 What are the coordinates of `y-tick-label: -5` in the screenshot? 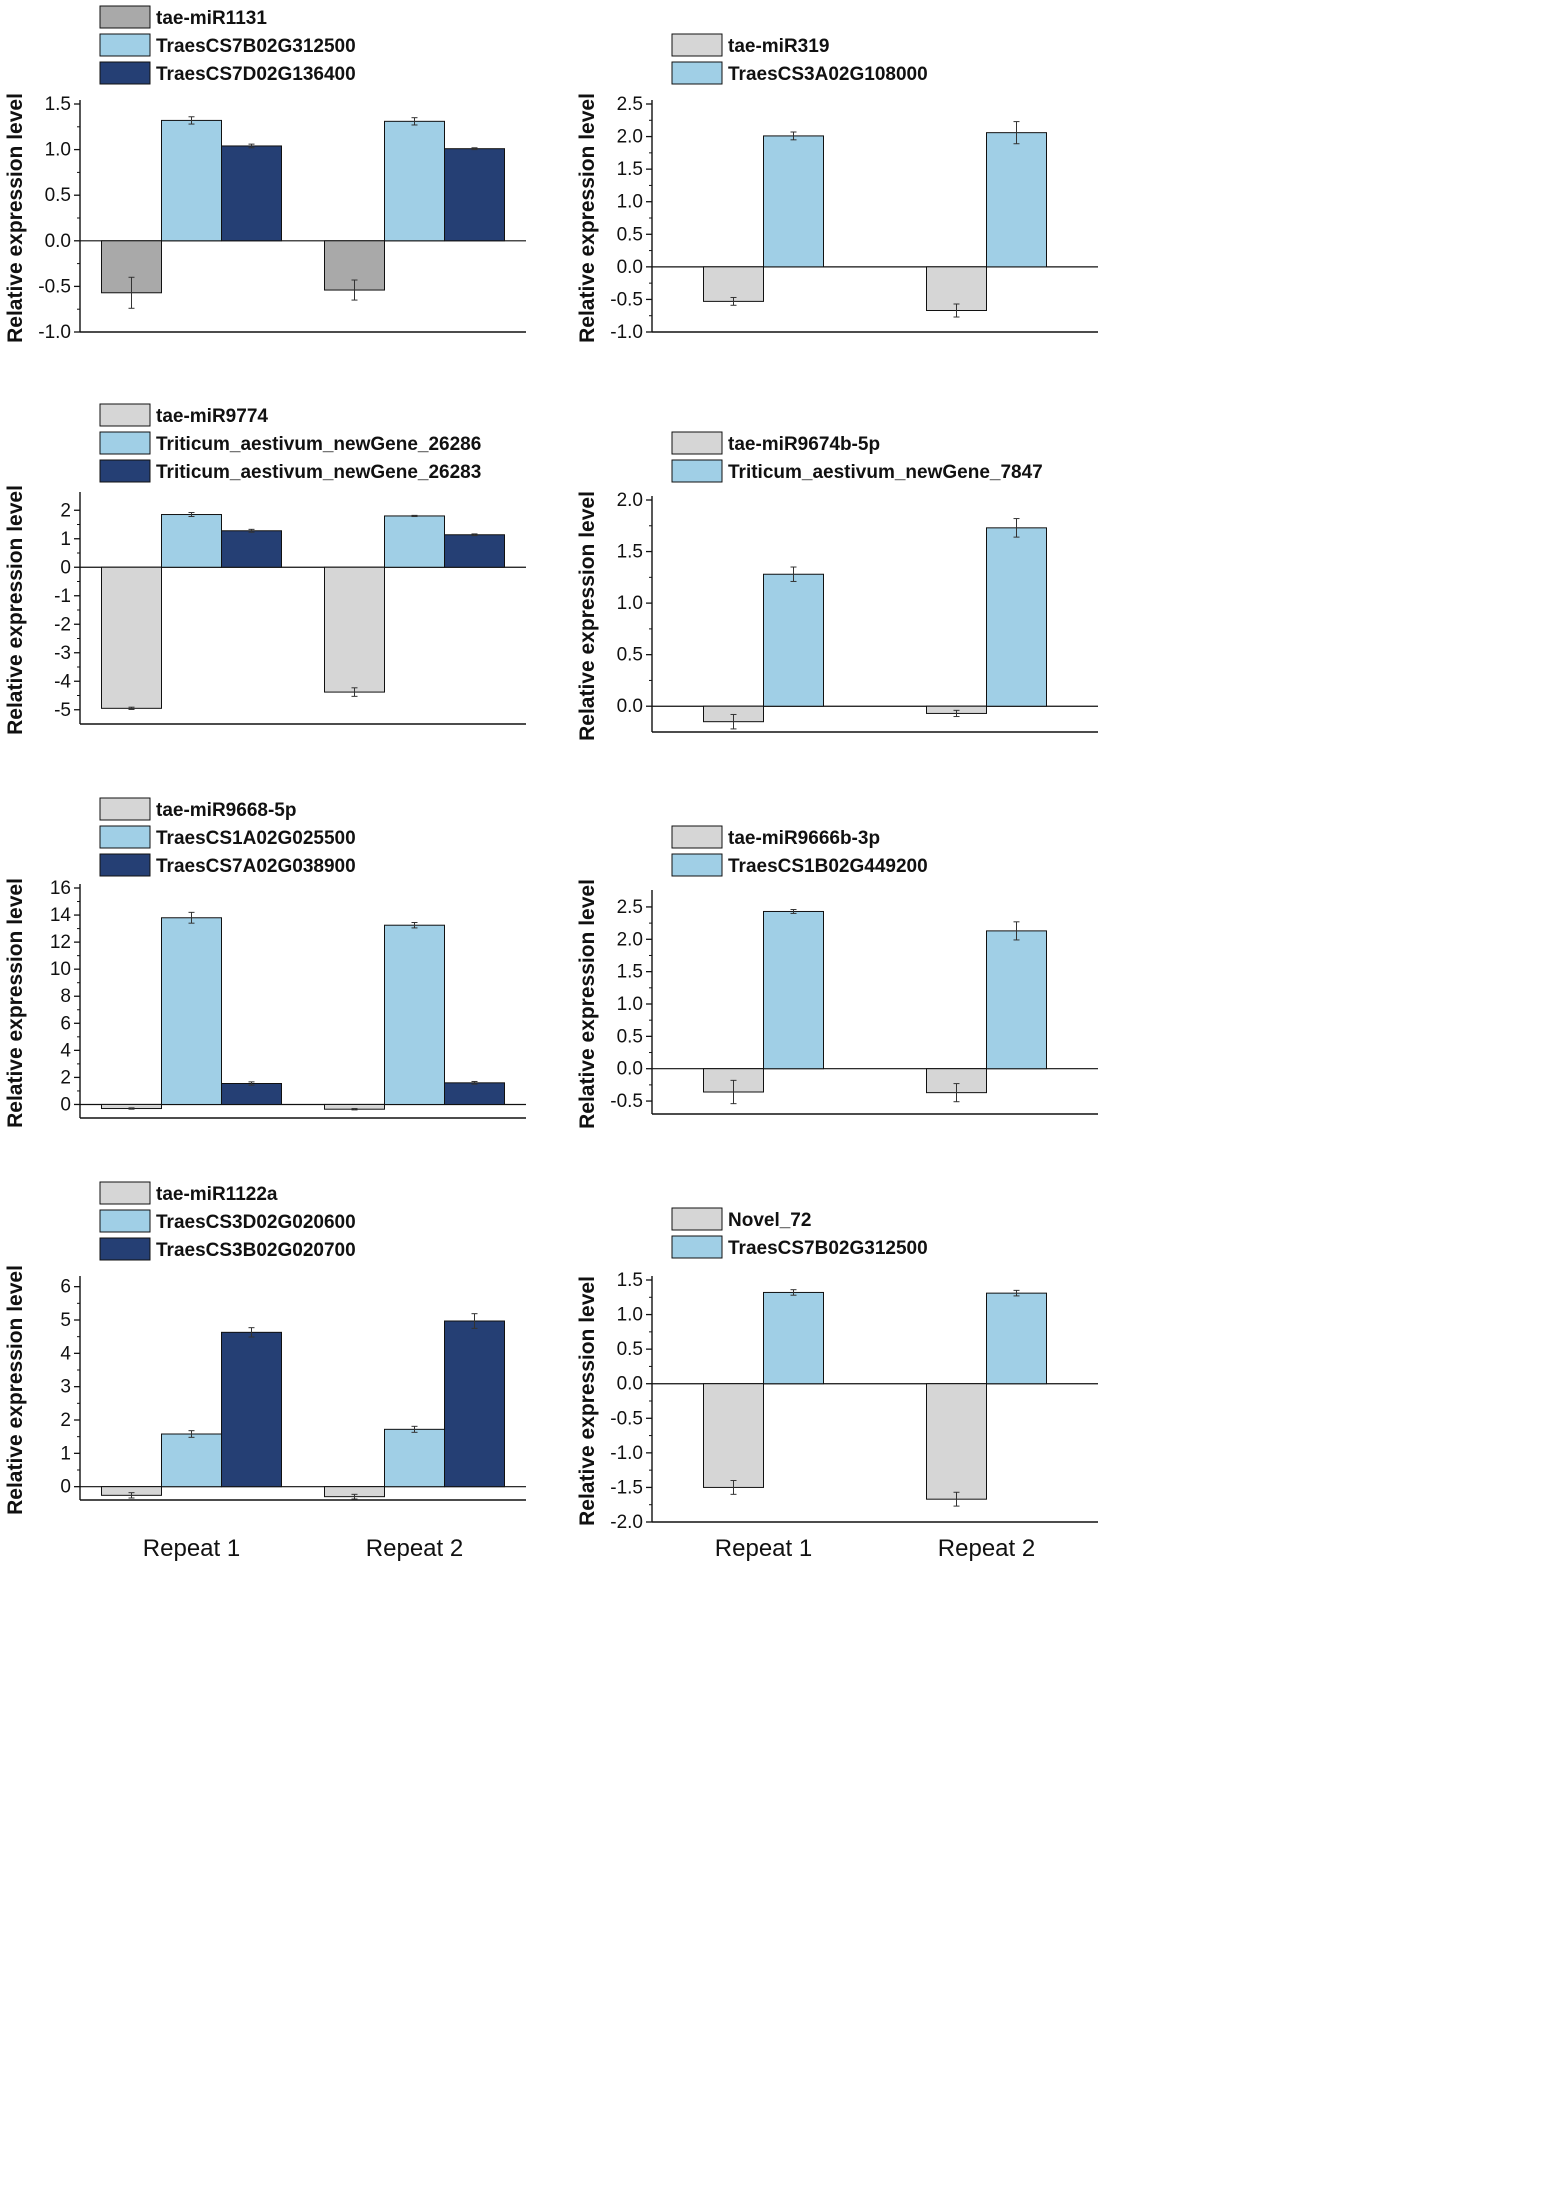 It's located at (62, 710).